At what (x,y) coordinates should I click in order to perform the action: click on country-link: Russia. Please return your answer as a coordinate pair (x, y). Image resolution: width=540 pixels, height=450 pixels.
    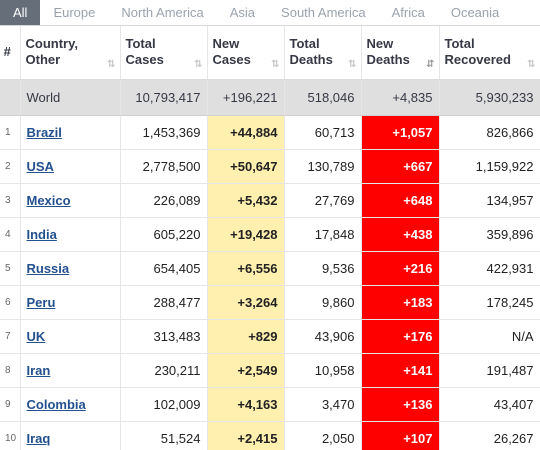
    Looking at the image, I should click on (48, 268).